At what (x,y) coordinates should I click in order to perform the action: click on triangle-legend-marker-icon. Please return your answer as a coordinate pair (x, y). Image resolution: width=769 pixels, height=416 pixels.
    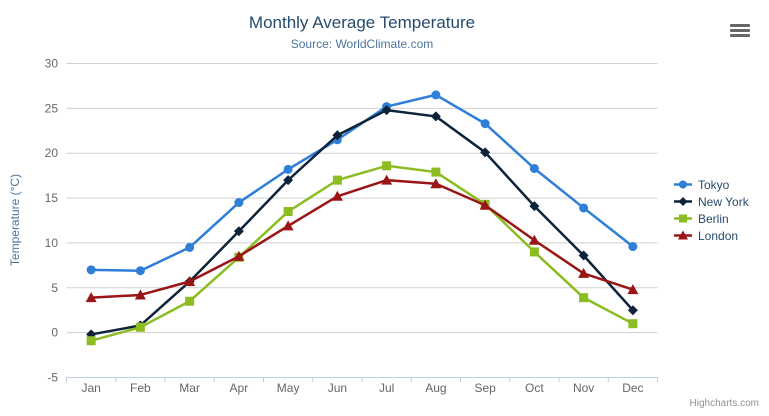
    Looking at the image, I should click on (683, 235).